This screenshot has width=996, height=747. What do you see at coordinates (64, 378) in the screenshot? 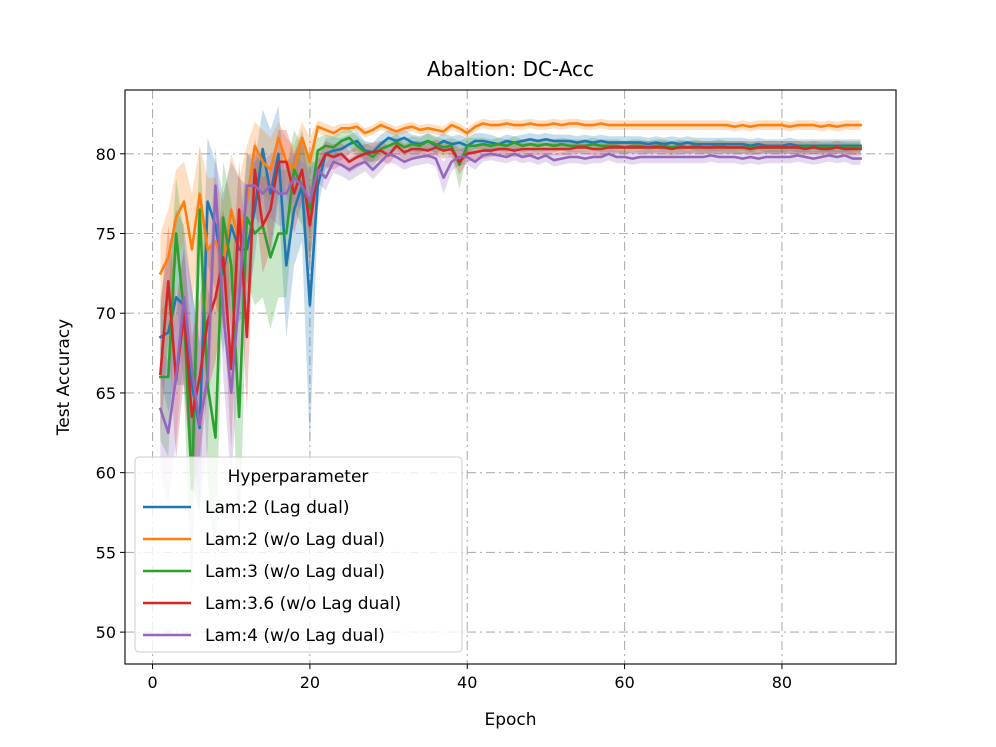
I see `y-axis-label: Test Accuracy` at bounding box center [64, 378].